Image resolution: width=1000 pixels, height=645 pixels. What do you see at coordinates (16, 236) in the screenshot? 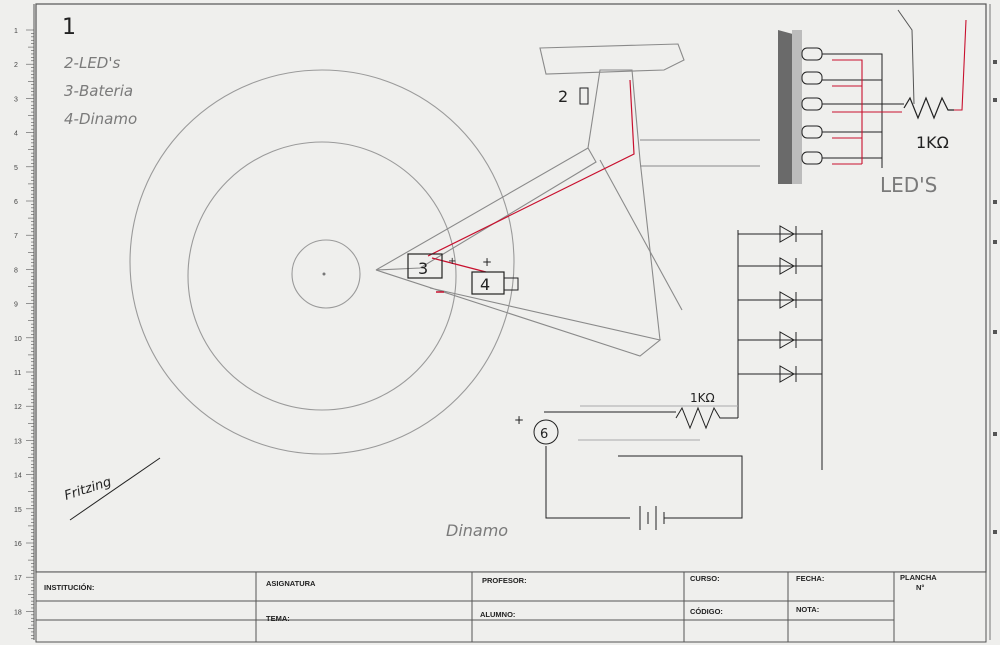
I see `ruler-number: 7` at bounding box center [16, 236].